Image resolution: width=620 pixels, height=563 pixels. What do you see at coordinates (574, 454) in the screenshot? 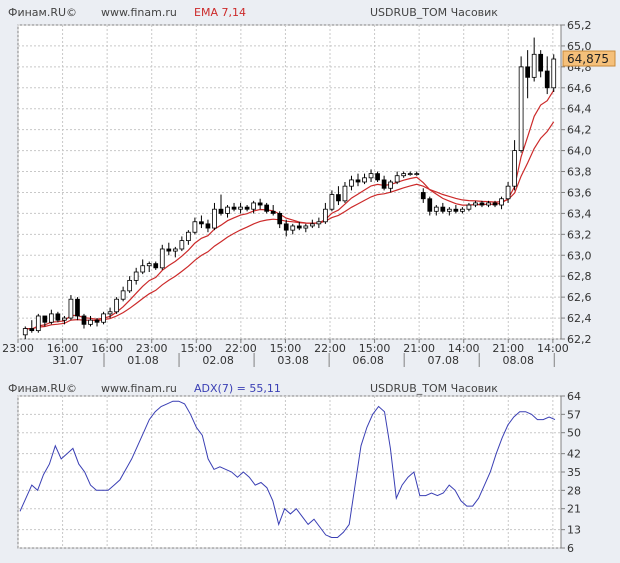
I see `adx-y-tick-label: 42` at bounding box center [574, 454].